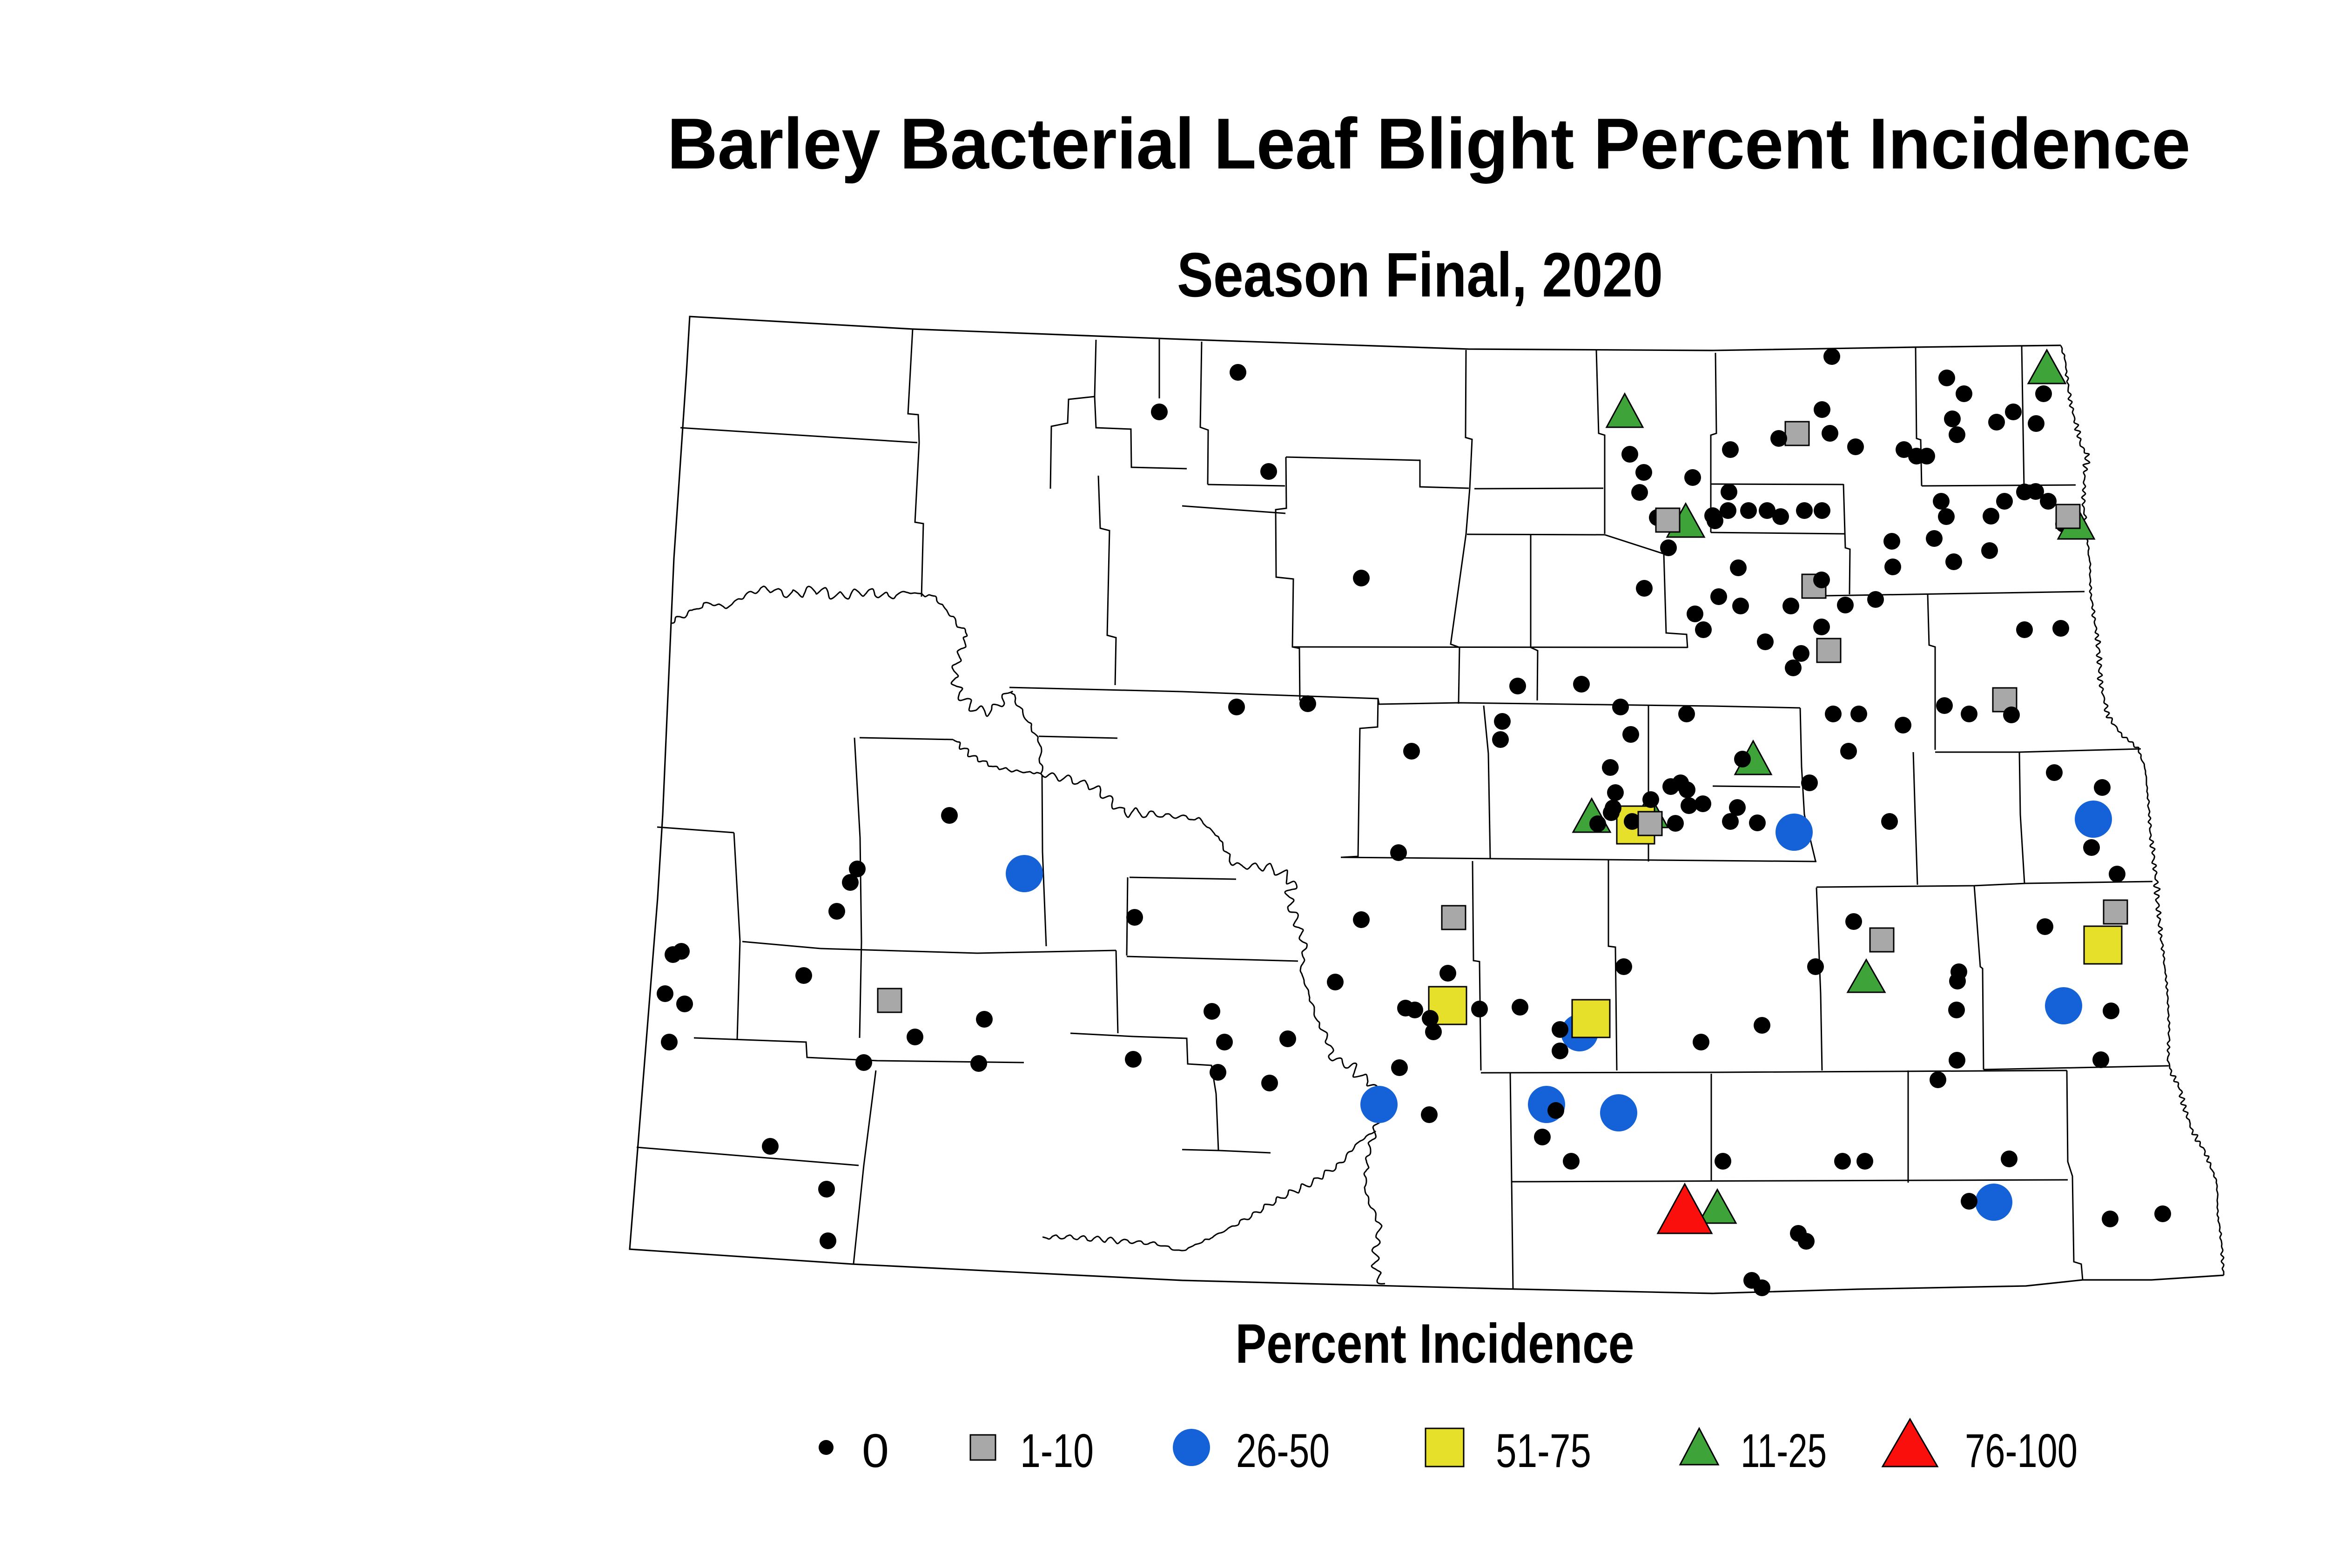  What do you see at coordinates (1057, 1450) in the screenshot?
I see `svg-text: 1-10` at bounding box center [1057, 1450].